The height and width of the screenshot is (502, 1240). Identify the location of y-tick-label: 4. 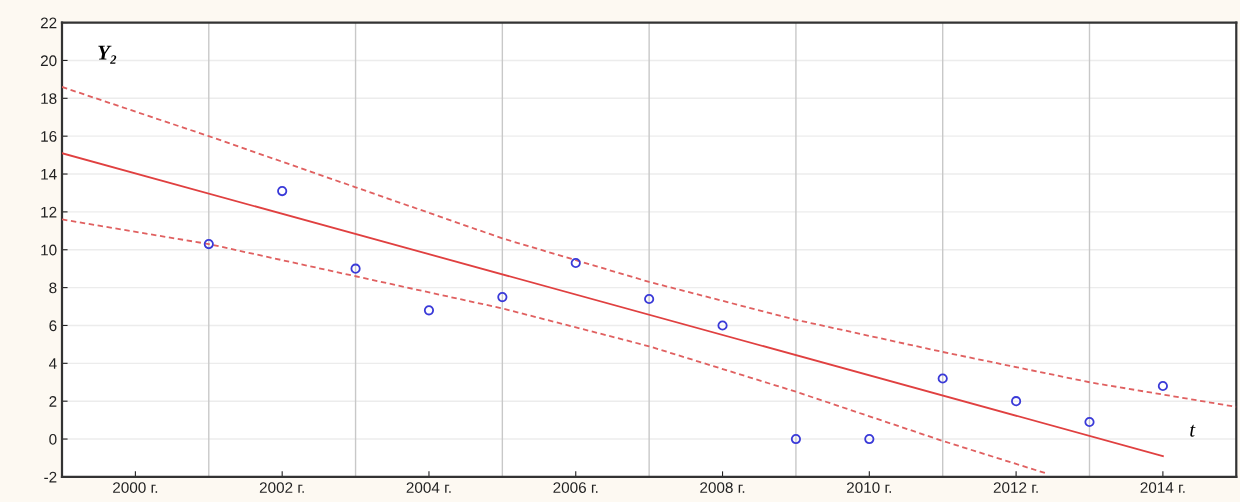
(52, 363).